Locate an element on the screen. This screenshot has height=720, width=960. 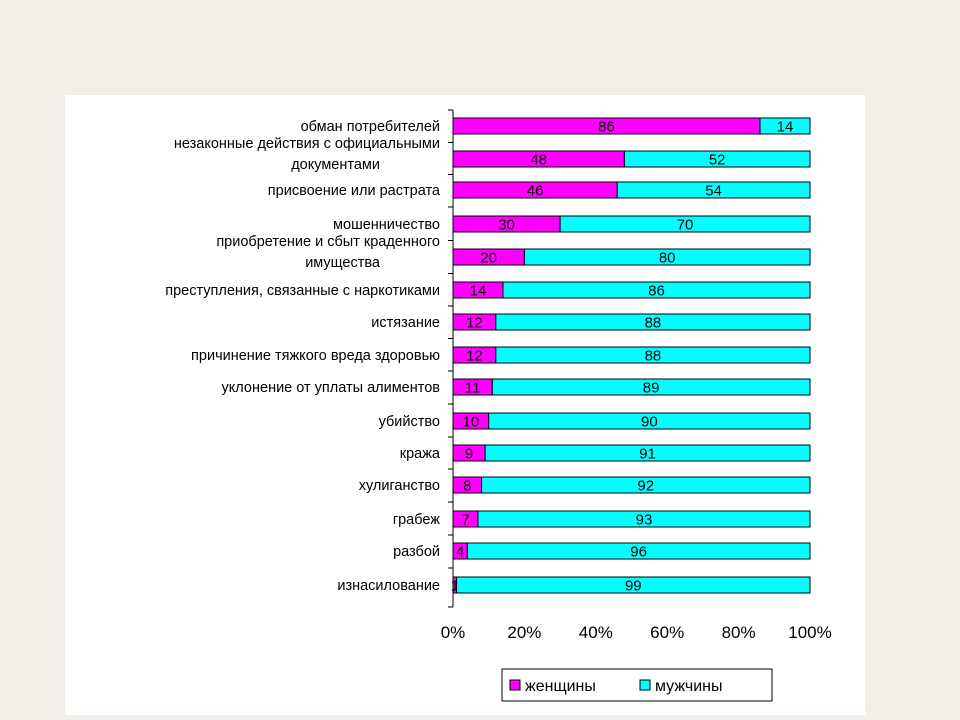
x-tick-label: 40% is located at coordinates (596, 632).